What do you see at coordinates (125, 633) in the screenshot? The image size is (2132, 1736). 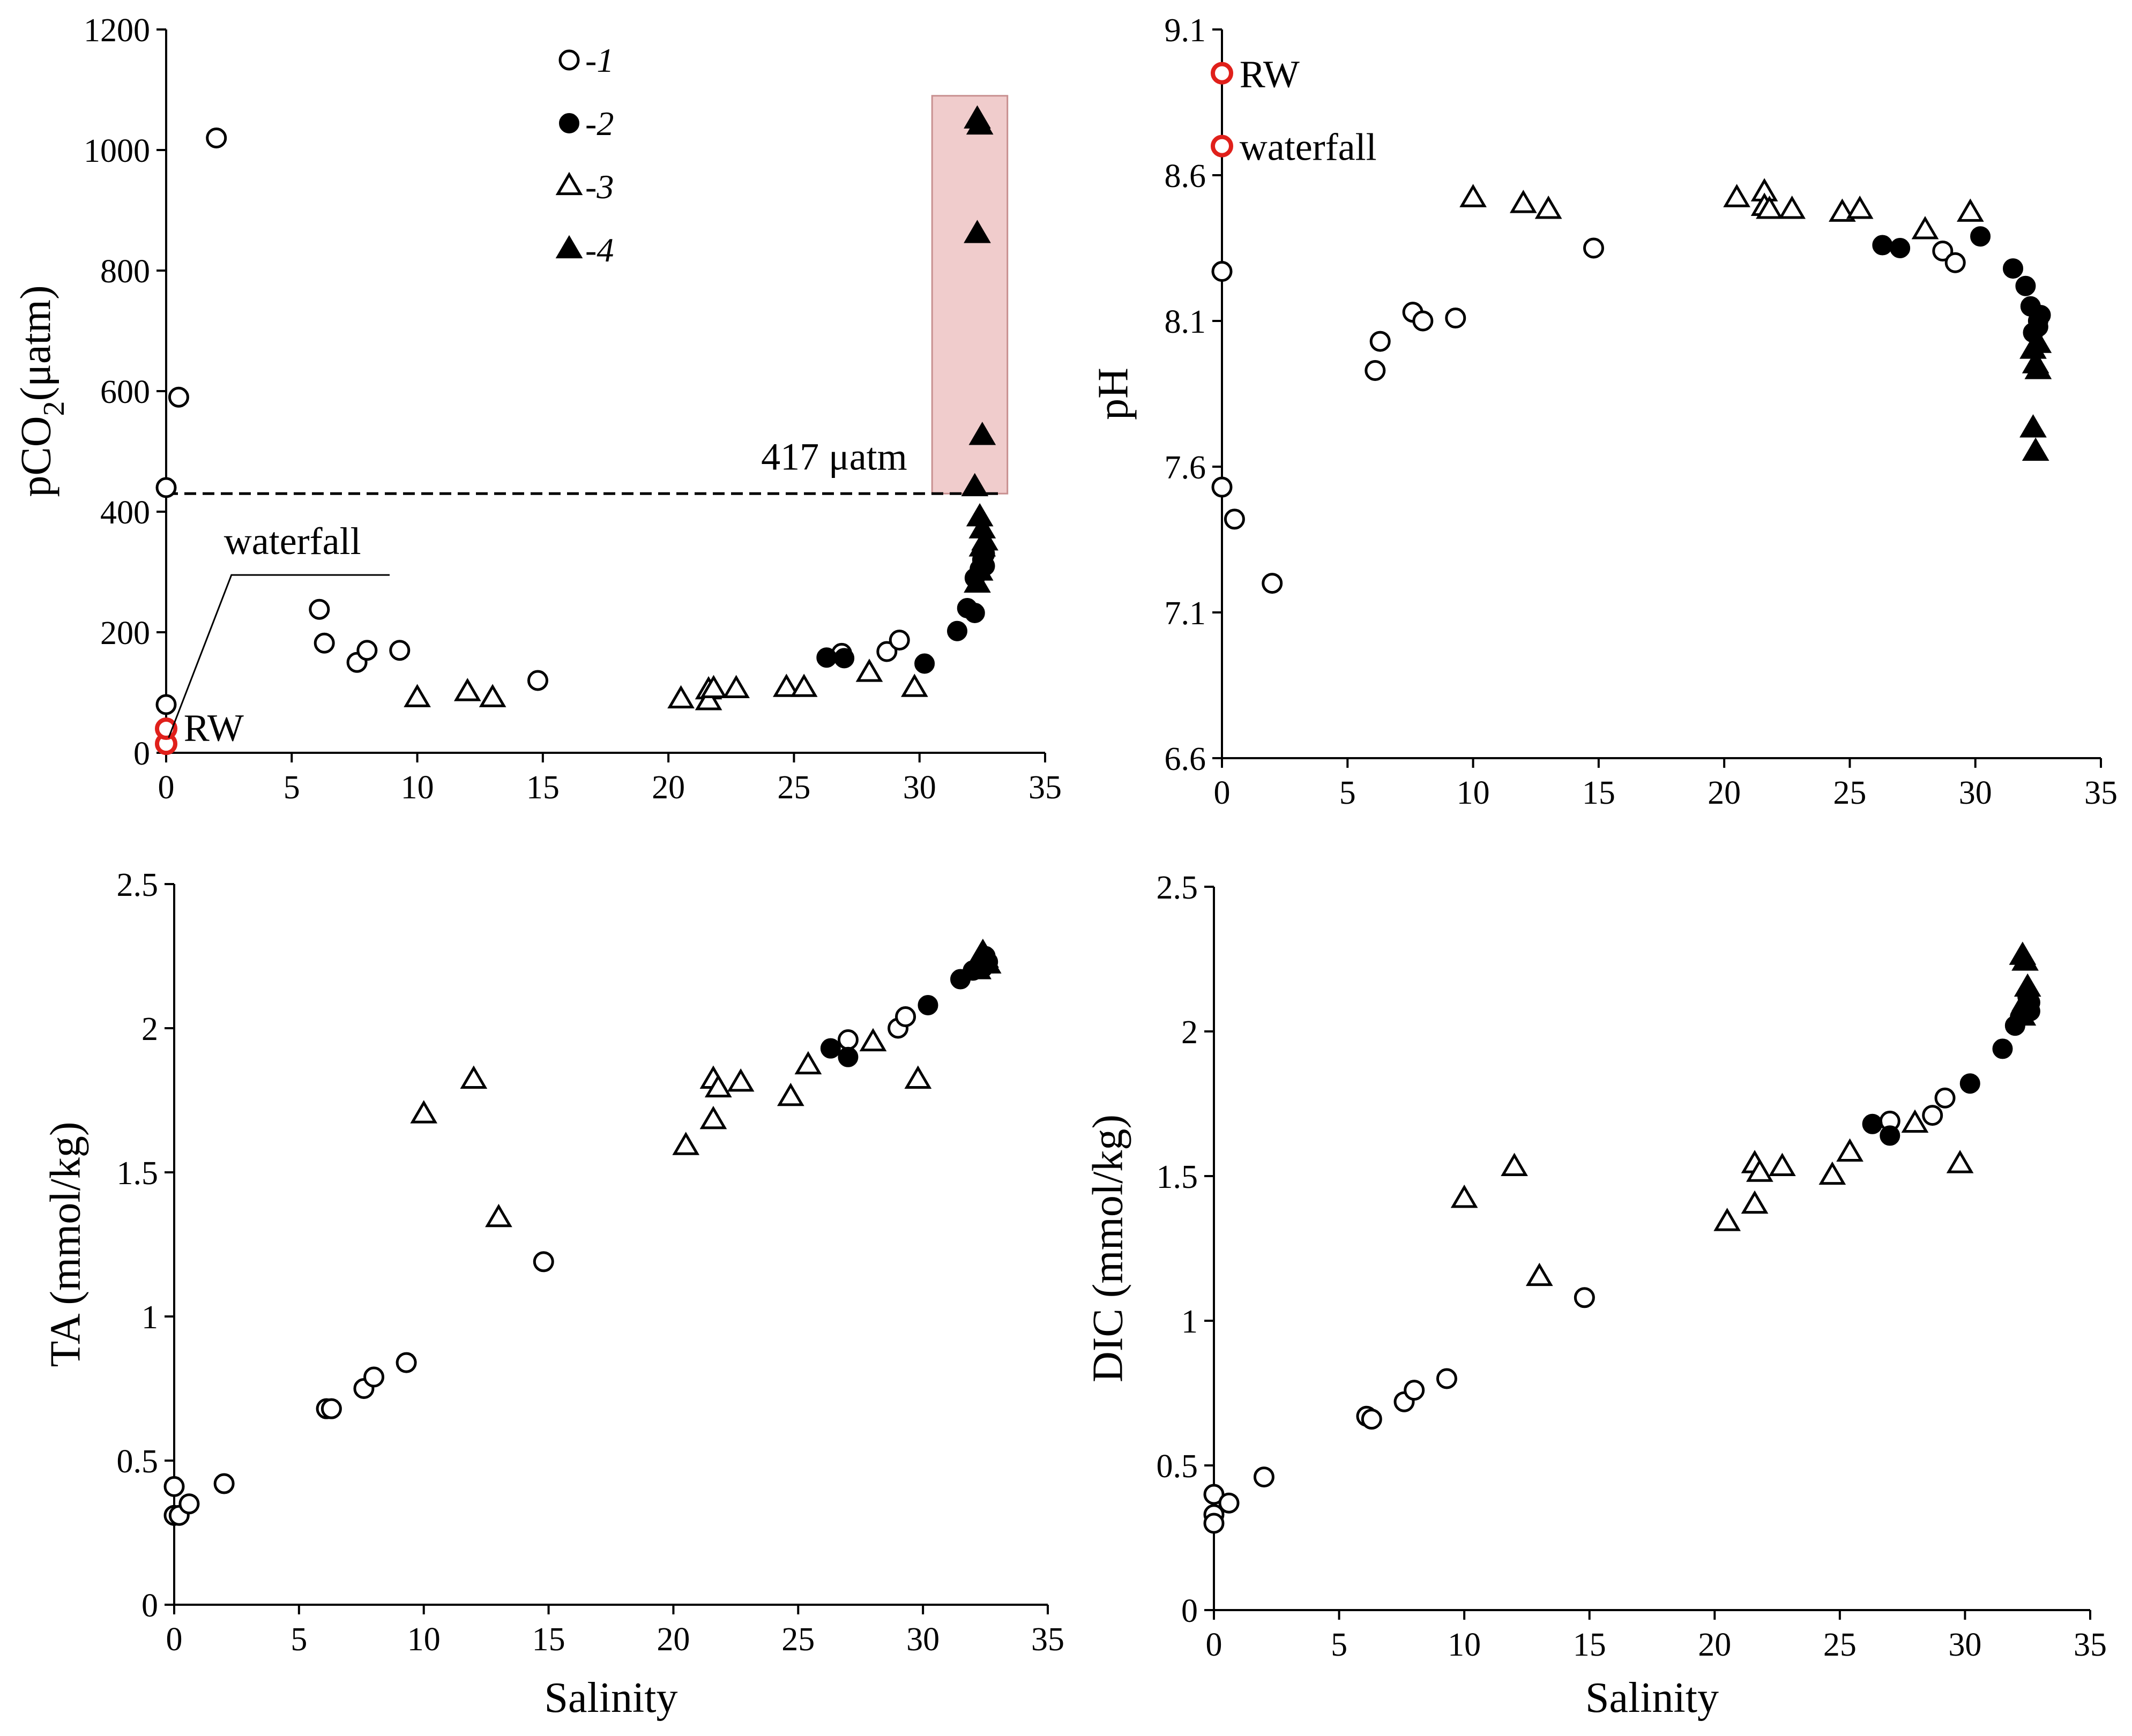 I see `y-tick-label: 200` at bounding box center [125, 633].